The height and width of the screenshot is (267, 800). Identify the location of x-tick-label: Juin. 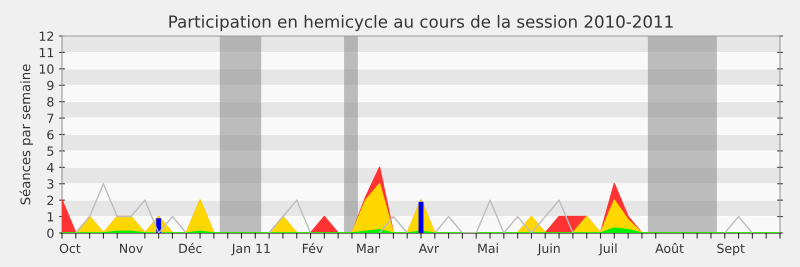
(548, 249).